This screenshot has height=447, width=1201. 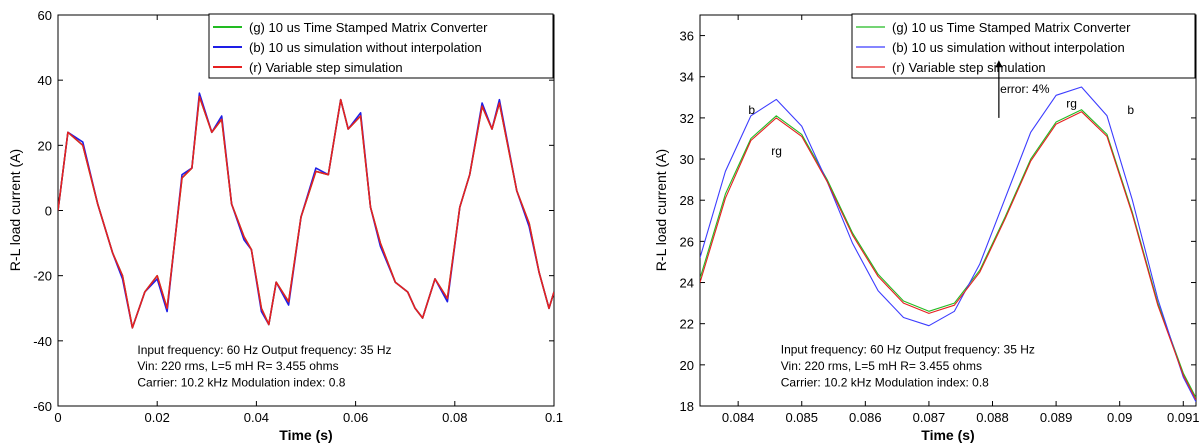 What do you see at coordinates (1119, 417) in the screenshot?
I see `right-x-tick-label: 0.09` at bounding box center [1119, 417].